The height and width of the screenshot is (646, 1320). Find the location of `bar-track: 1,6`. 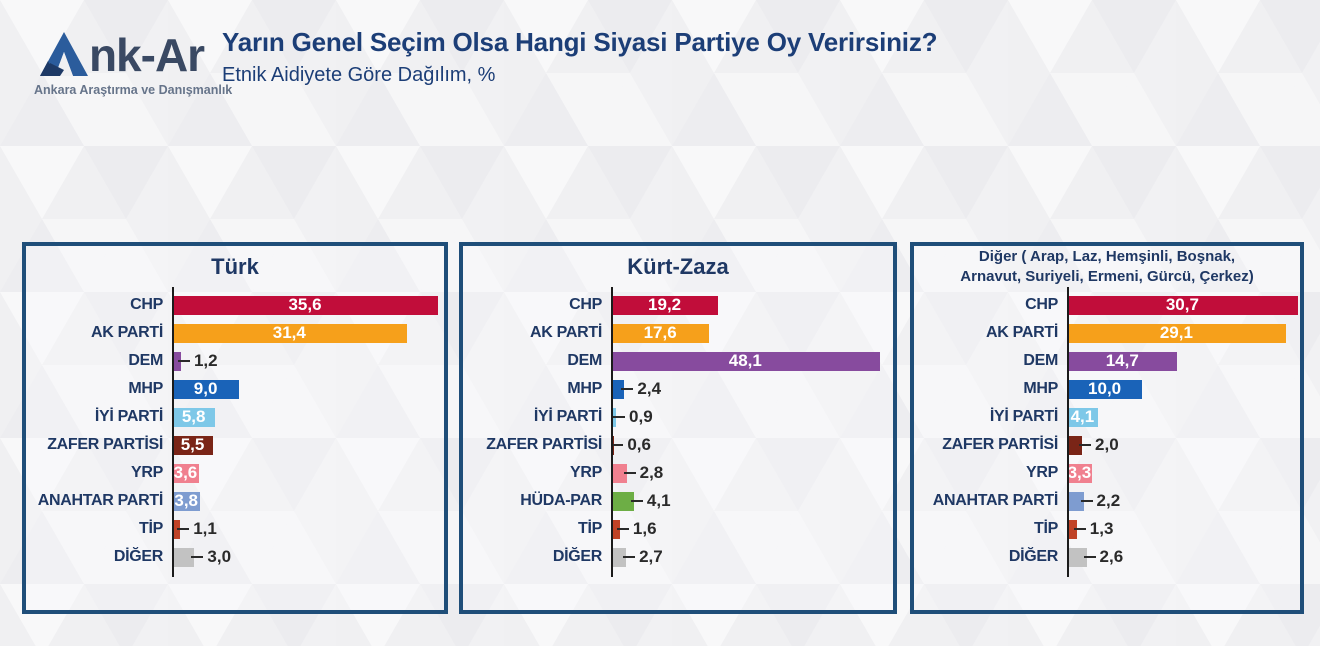

bar-track: 1,6 is located at coordinates (752, 529).